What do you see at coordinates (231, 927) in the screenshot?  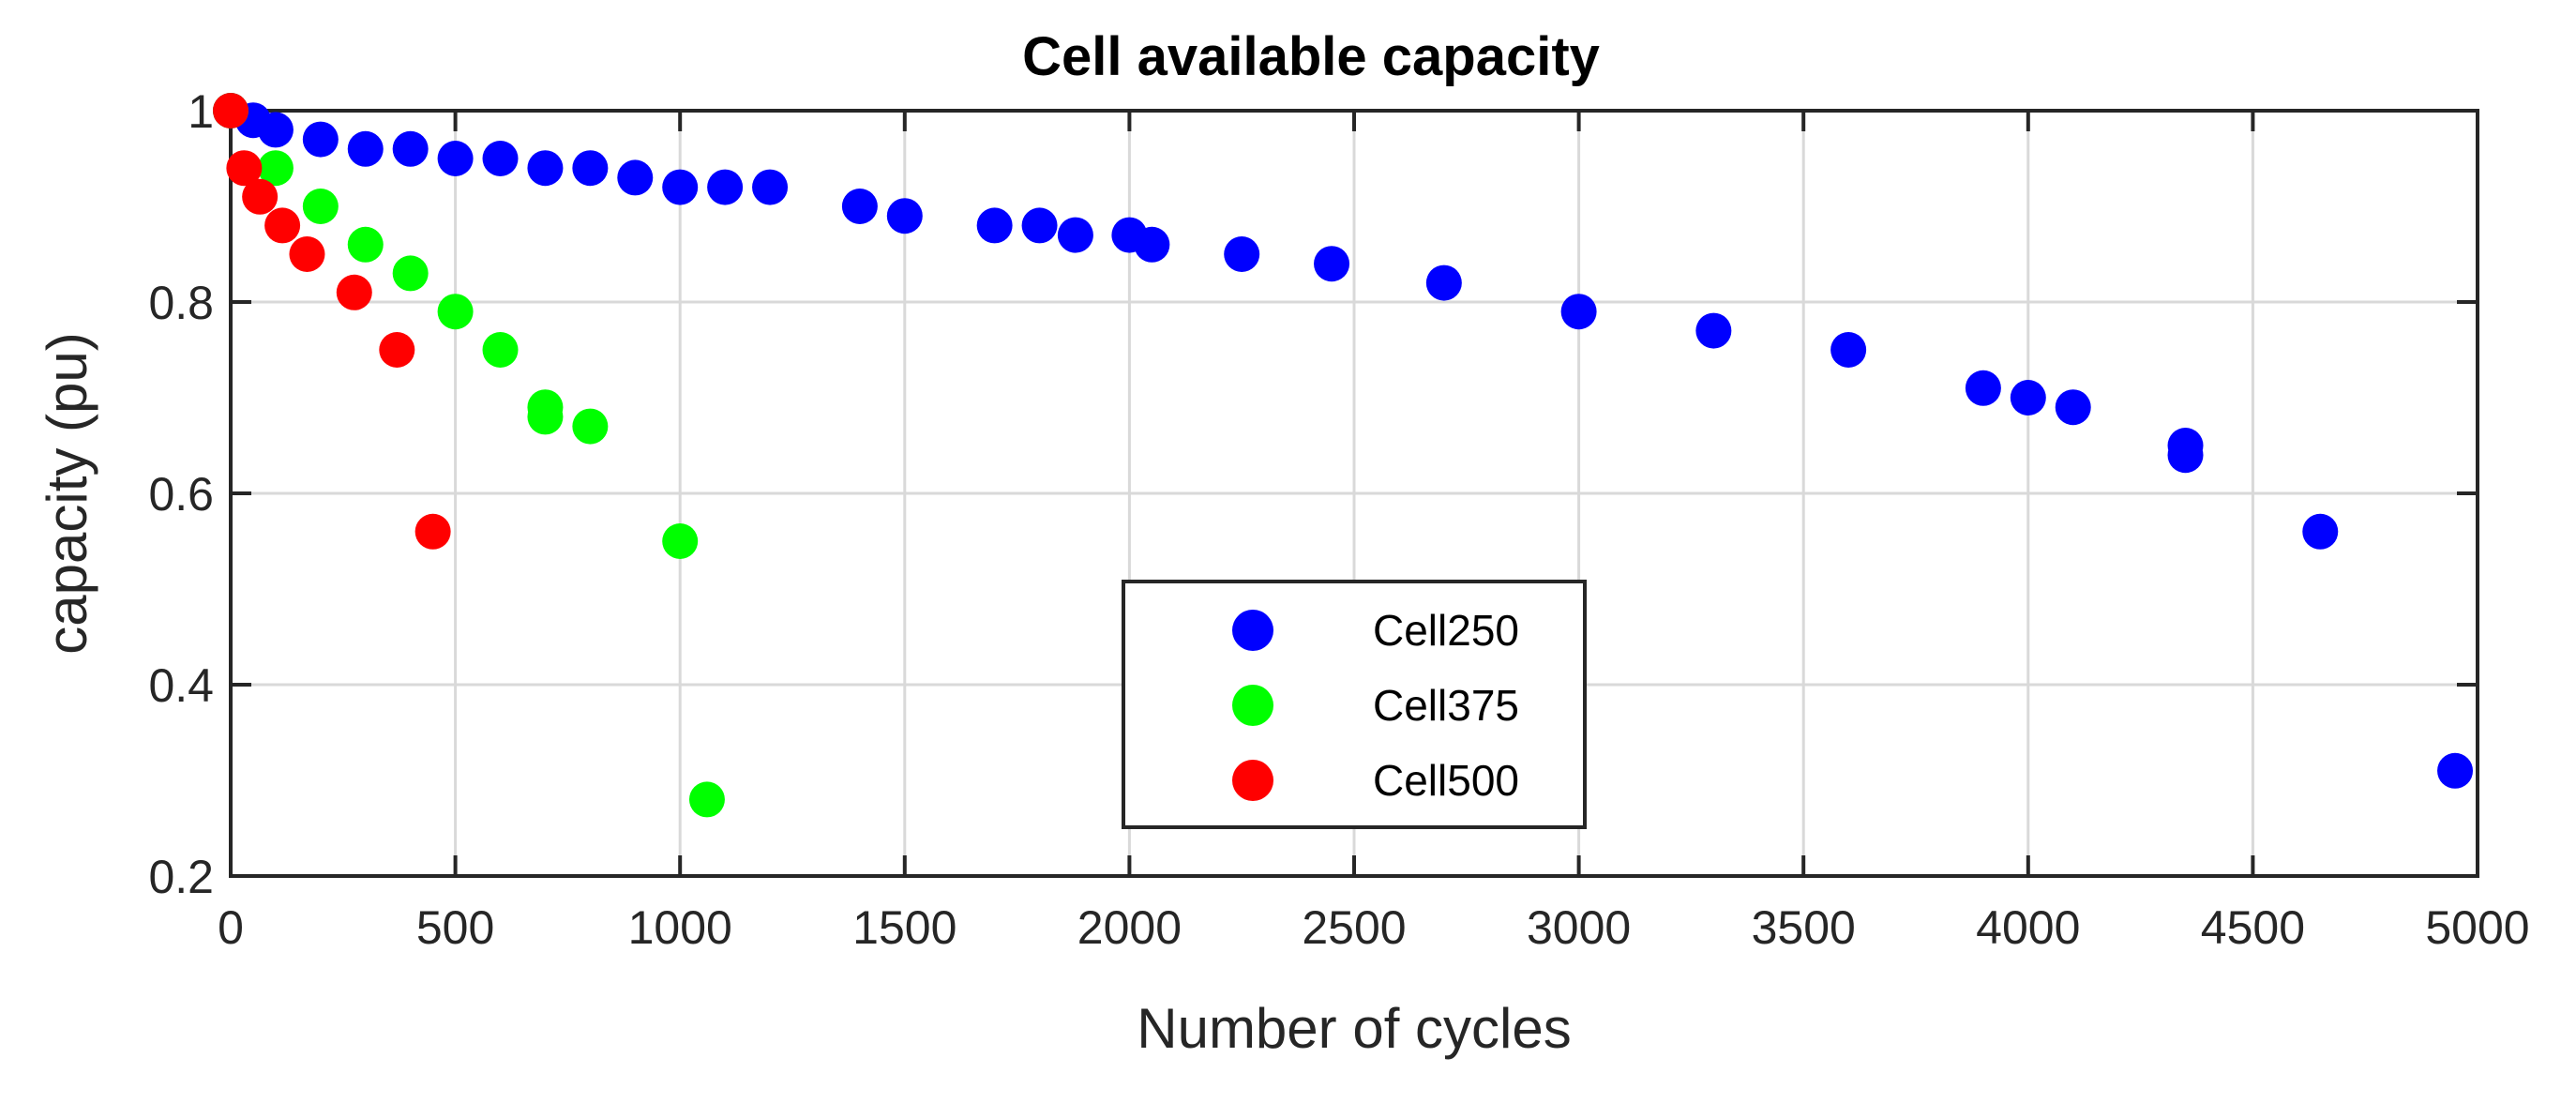 I see `x-tick-label: 0` at bounding box center [231, 927].